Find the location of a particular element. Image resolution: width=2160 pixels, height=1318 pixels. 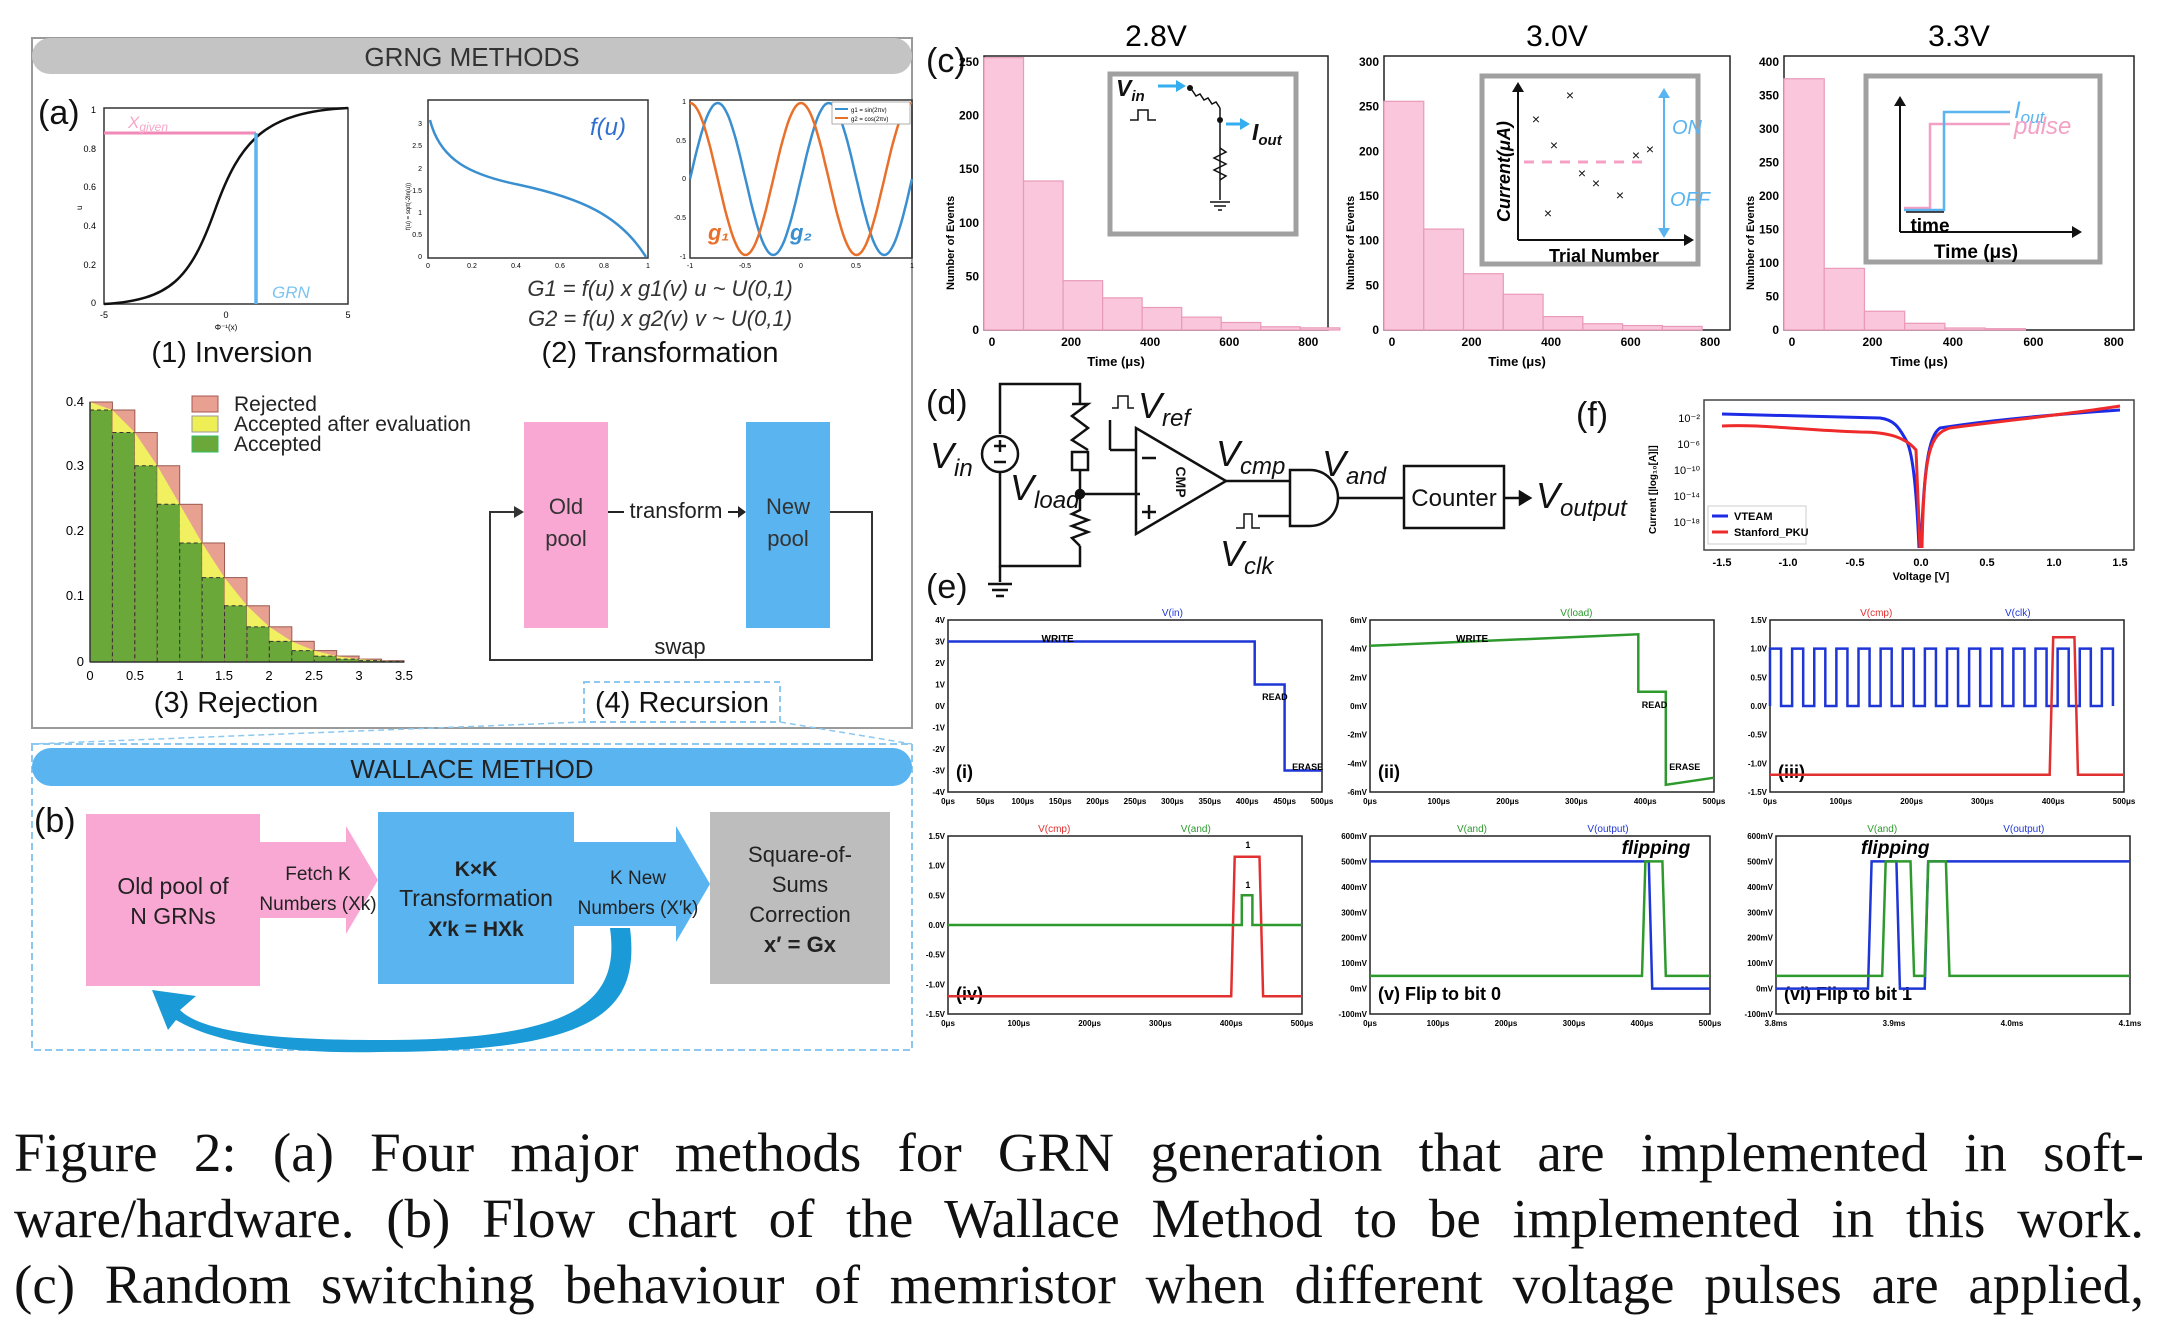

waveform-id: (vi) Flip to bit 1 is located at coordinates (1848, 994).